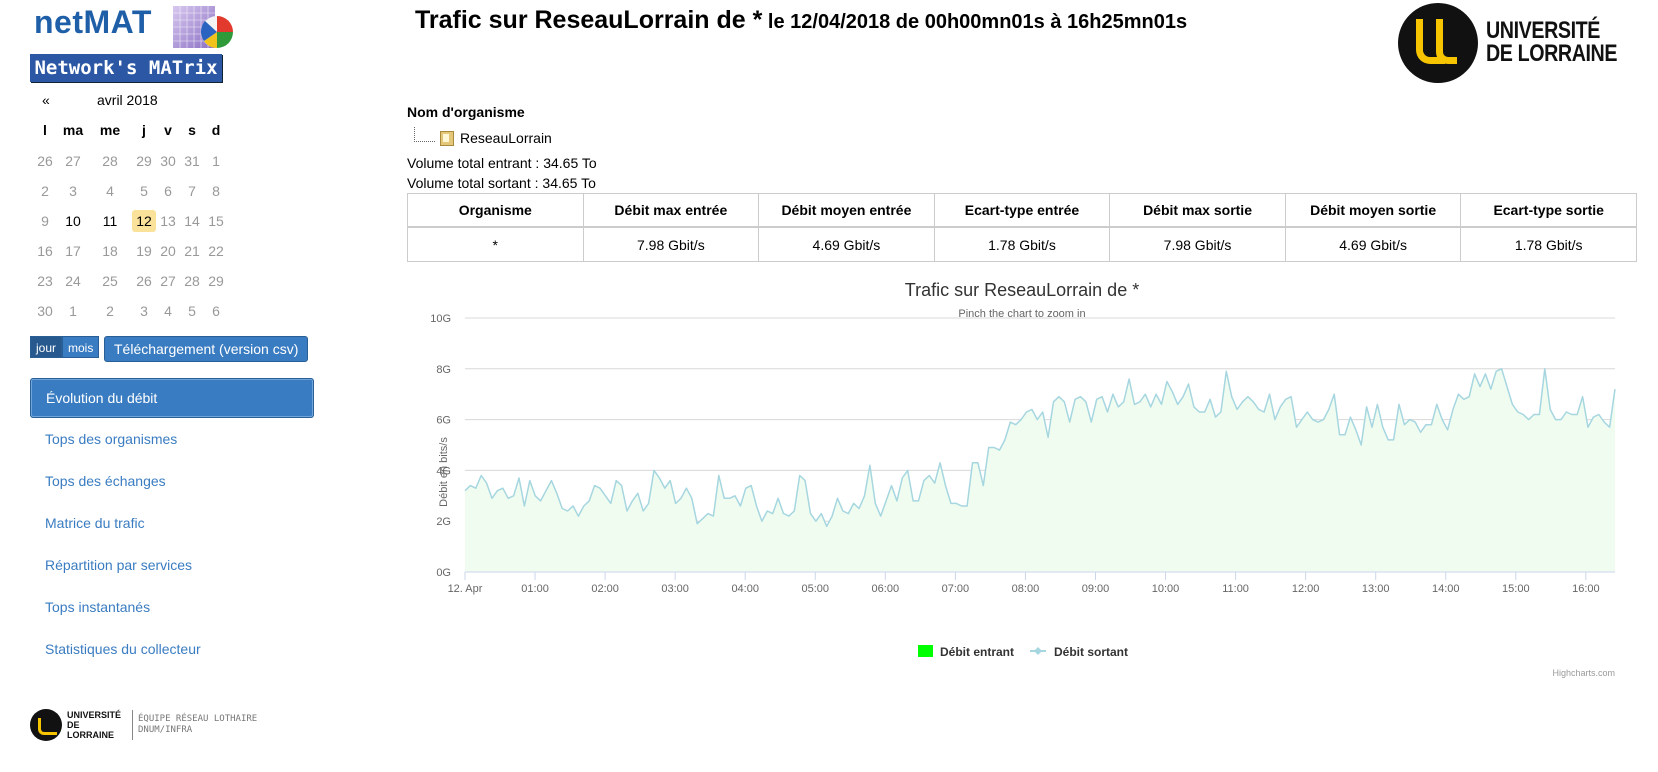 Image resolution: width=1658 pixels, height=772 pixels. Describe the element at coordinates (925, 651) in the screenshot. I see `legend-swatch-entrant` at that location.